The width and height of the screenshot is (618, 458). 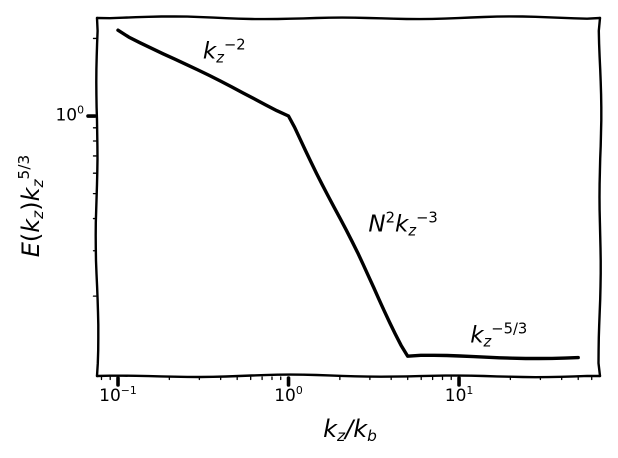 What do you see at coordinates (377, 224) in the screenshot?
I see `text-piece: N` at bounding box center [377, 224].